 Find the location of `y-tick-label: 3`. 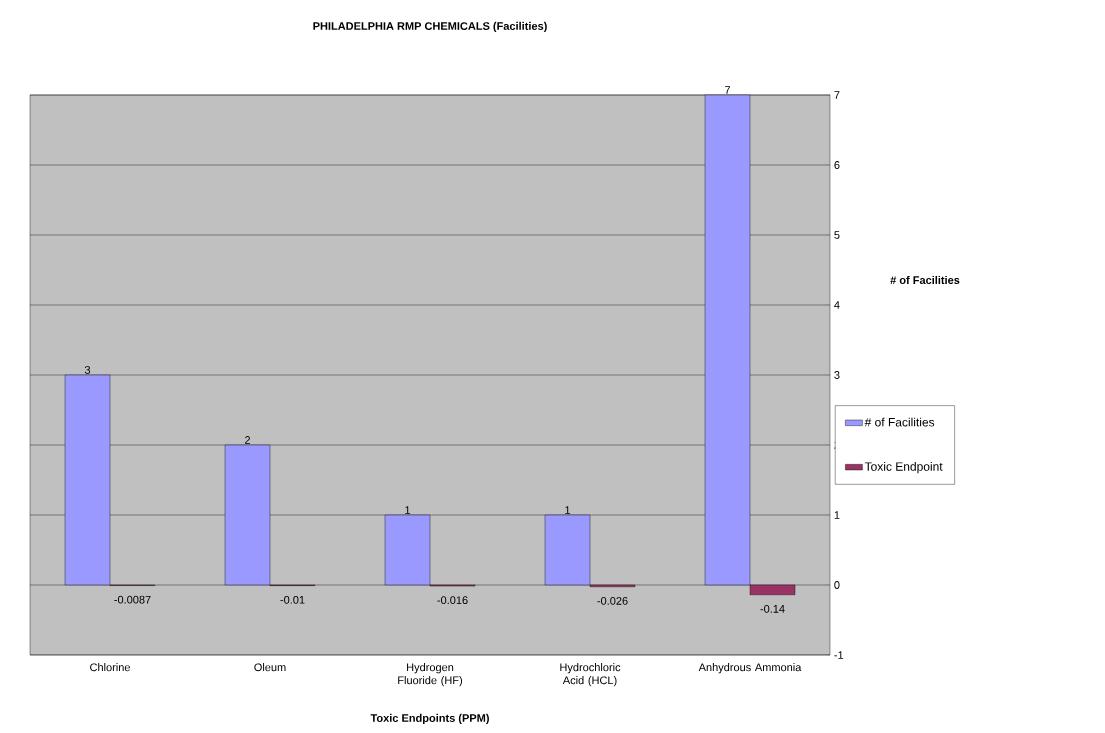

y-tick-label: 3 is located at coordinates (837, 375).